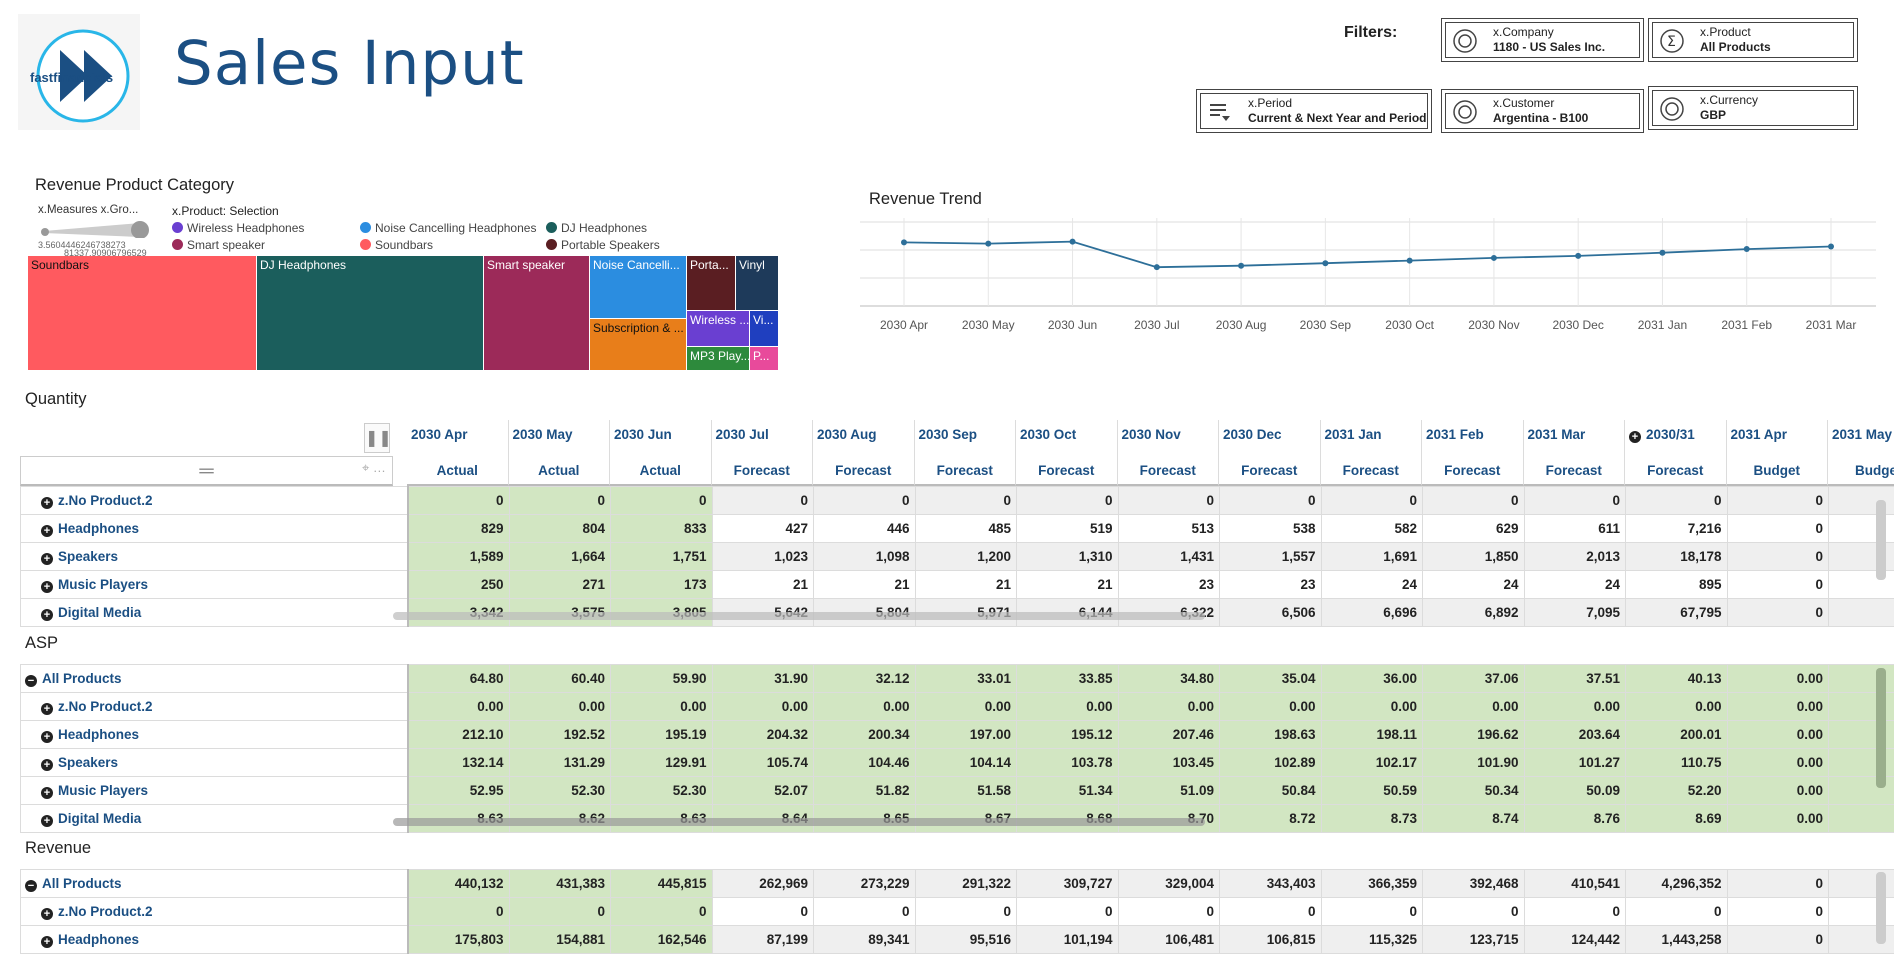 Image resolution: width=1894 pixels, height=954 pixels. I want to click on table-cell: 829, so click(459, 529).